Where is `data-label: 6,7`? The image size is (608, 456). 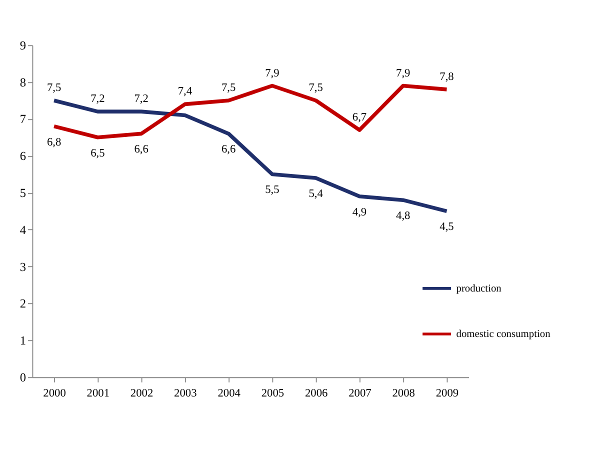
data-label: 6,7 is located at coordinates (359, 118).